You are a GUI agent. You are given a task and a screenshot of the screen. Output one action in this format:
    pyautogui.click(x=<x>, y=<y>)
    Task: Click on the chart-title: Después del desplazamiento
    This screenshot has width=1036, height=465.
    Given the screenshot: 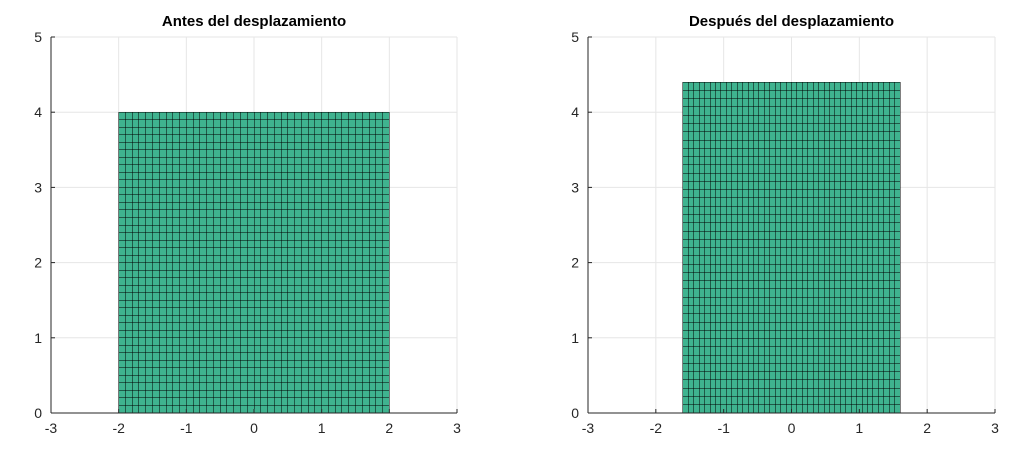 What is the action you would take?
    pyautogui.click(x=791, y=21)
    